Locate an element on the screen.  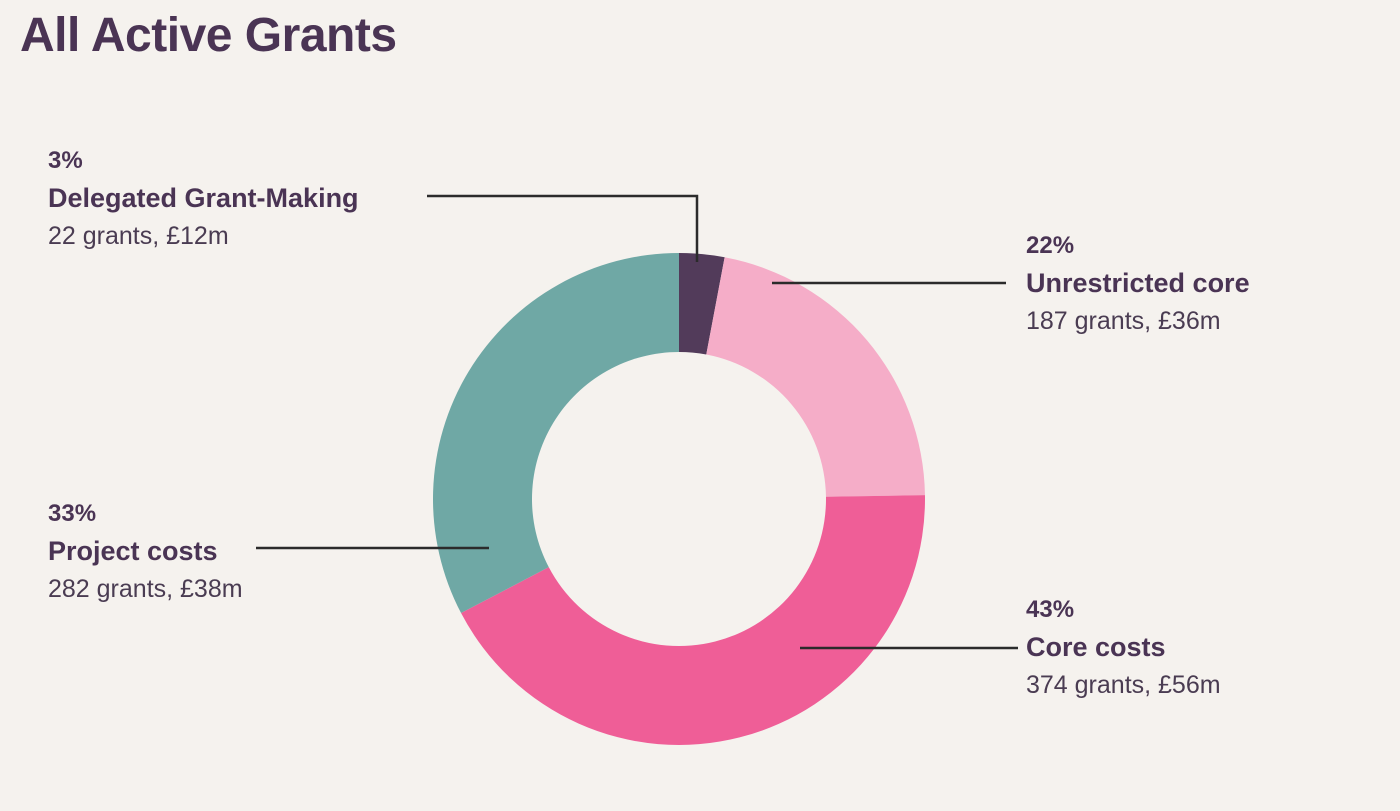
slice-percent: 22% is located at coordinates (1050, 245).